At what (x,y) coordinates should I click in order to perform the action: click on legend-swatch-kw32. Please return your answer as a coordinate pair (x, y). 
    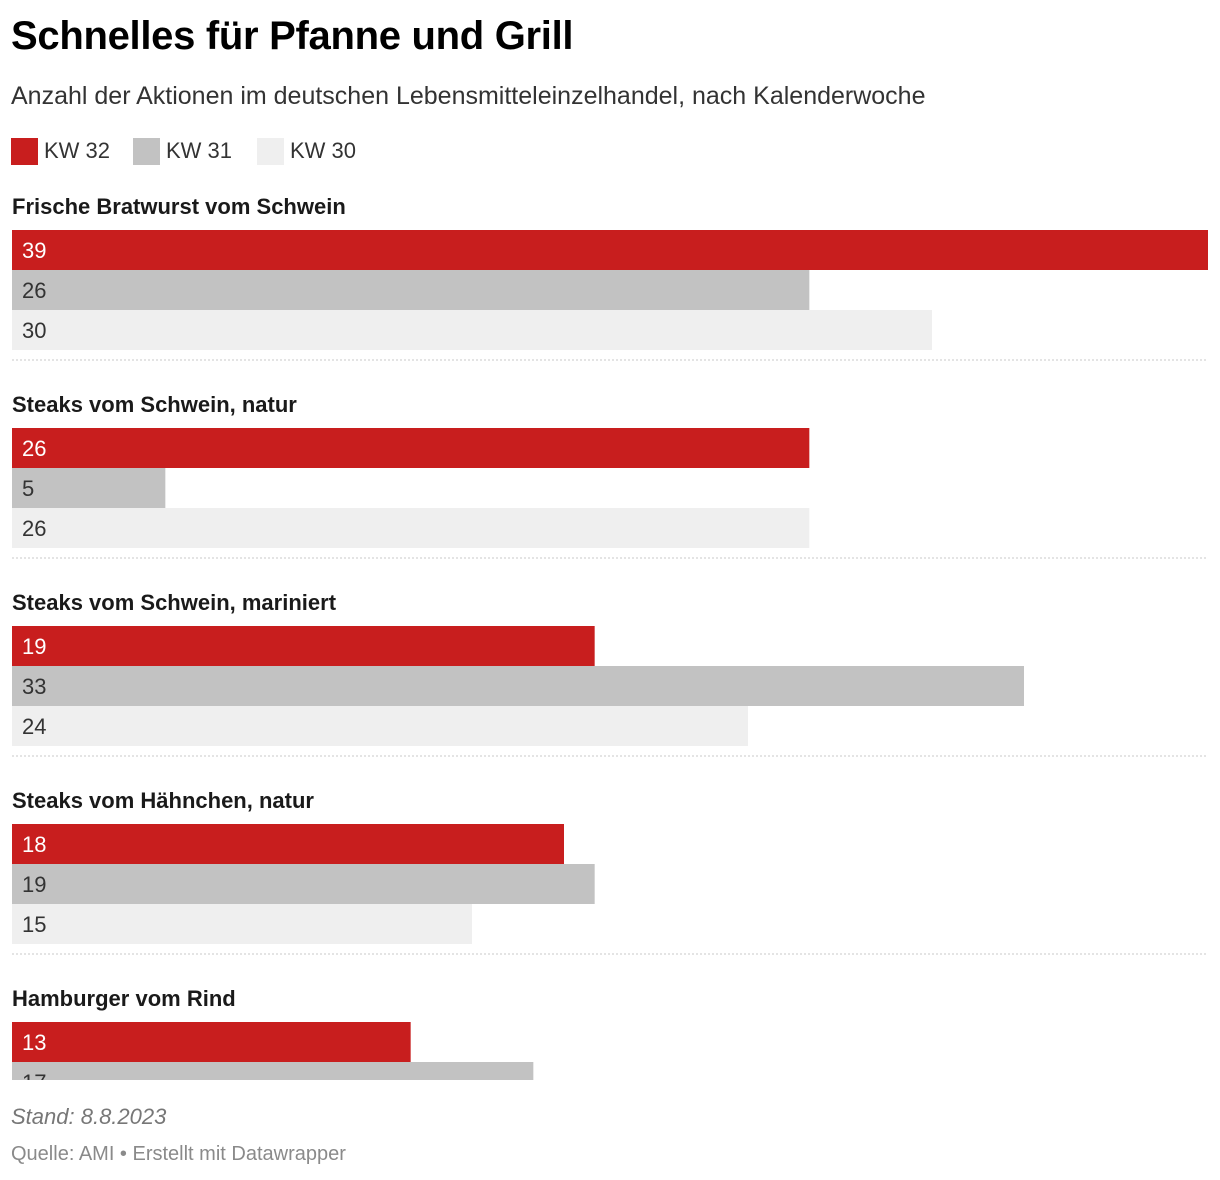
    Looking at the image, I should click on (24, 151).